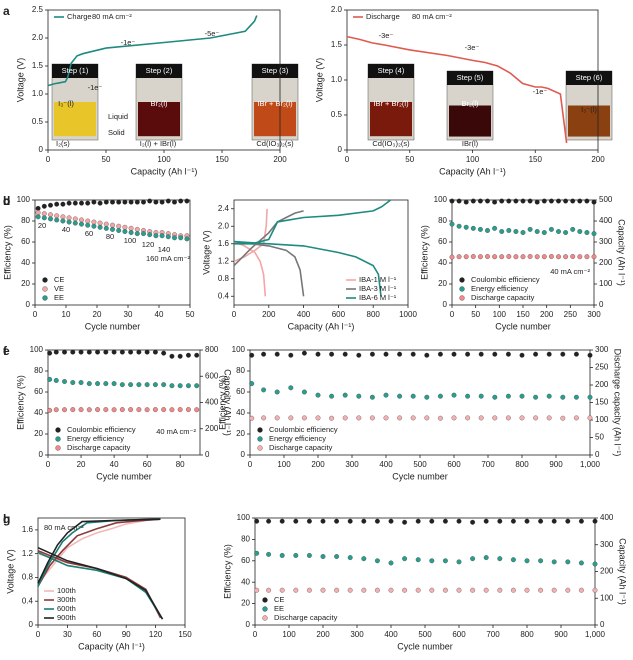 The height and width of the screenshot is (660, 633). Describe the element at coordinates (561, 634) in the screenshot. I see `x-tick-label: 900` at that location.